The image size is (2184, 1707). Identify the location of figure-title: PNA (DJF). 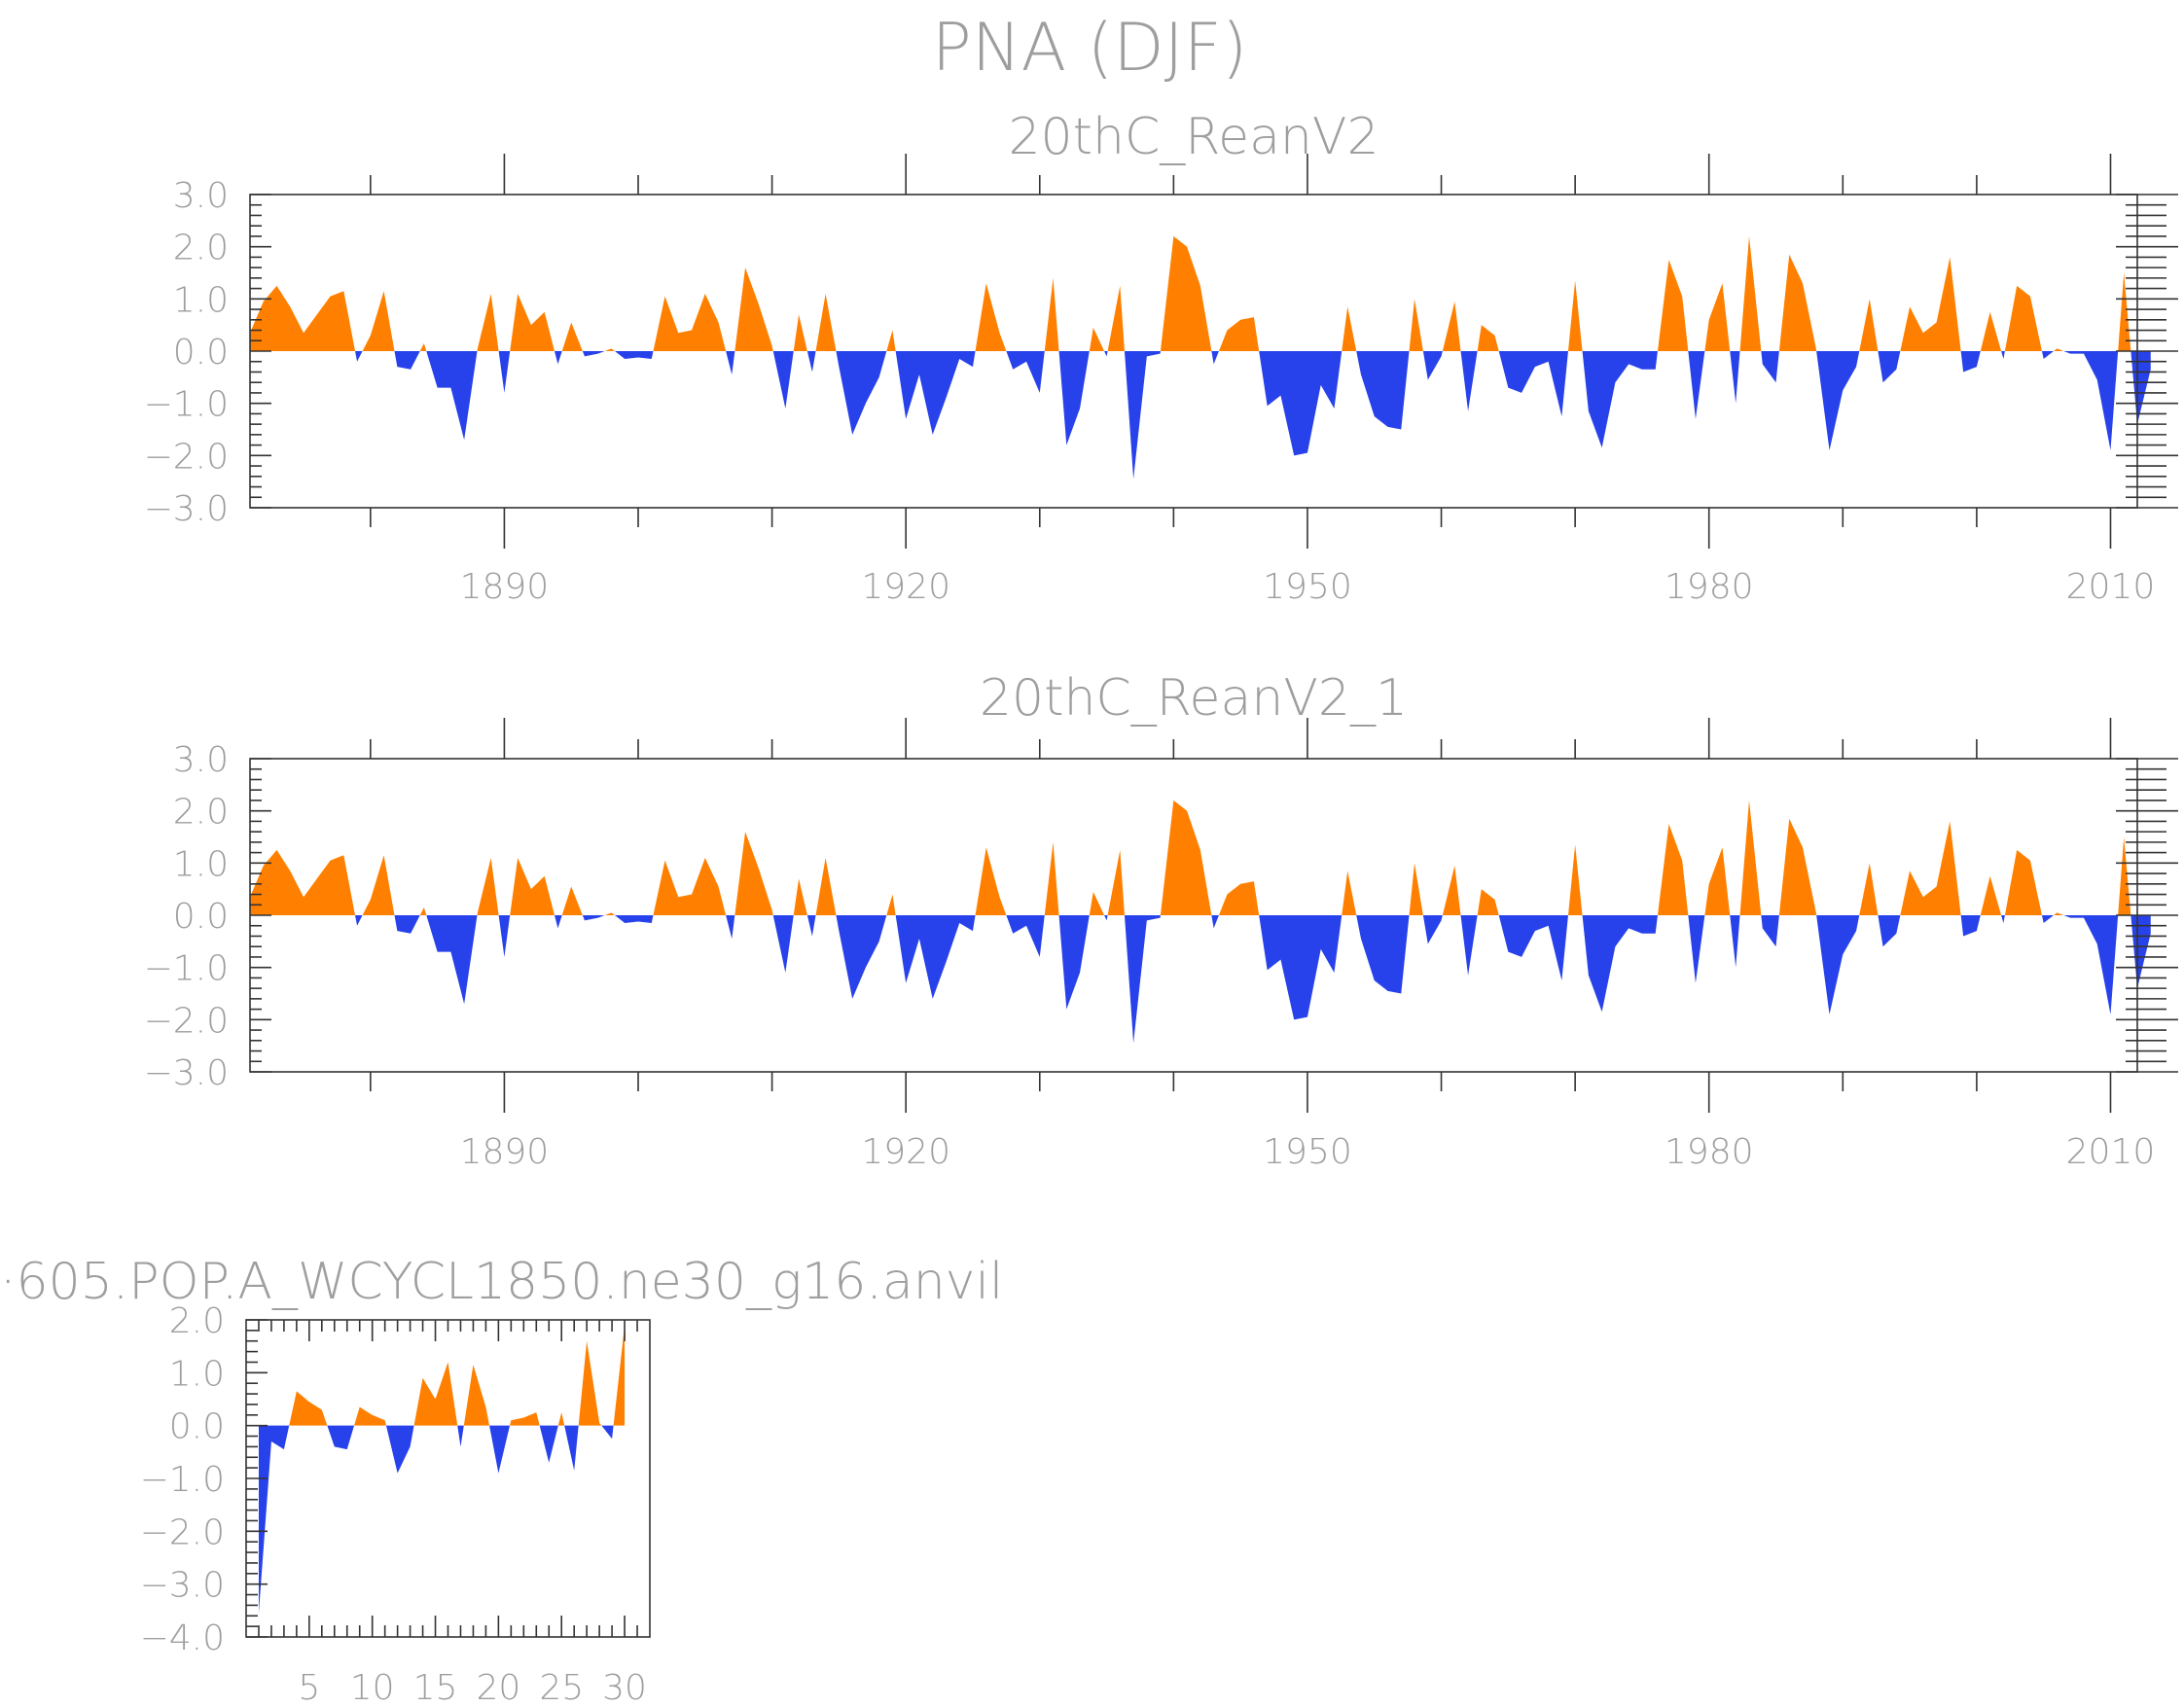
(1090, 48).